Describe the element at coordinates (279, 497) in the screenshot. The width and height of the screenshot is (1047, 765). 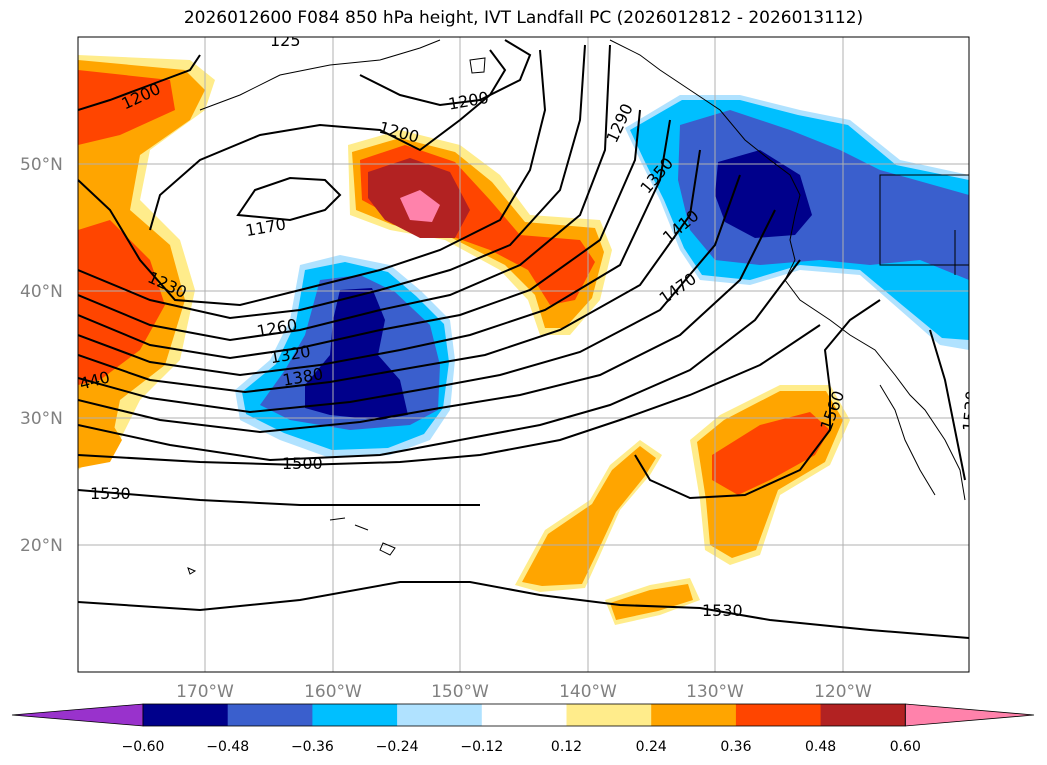
I see `contour-1530-south` at that location.